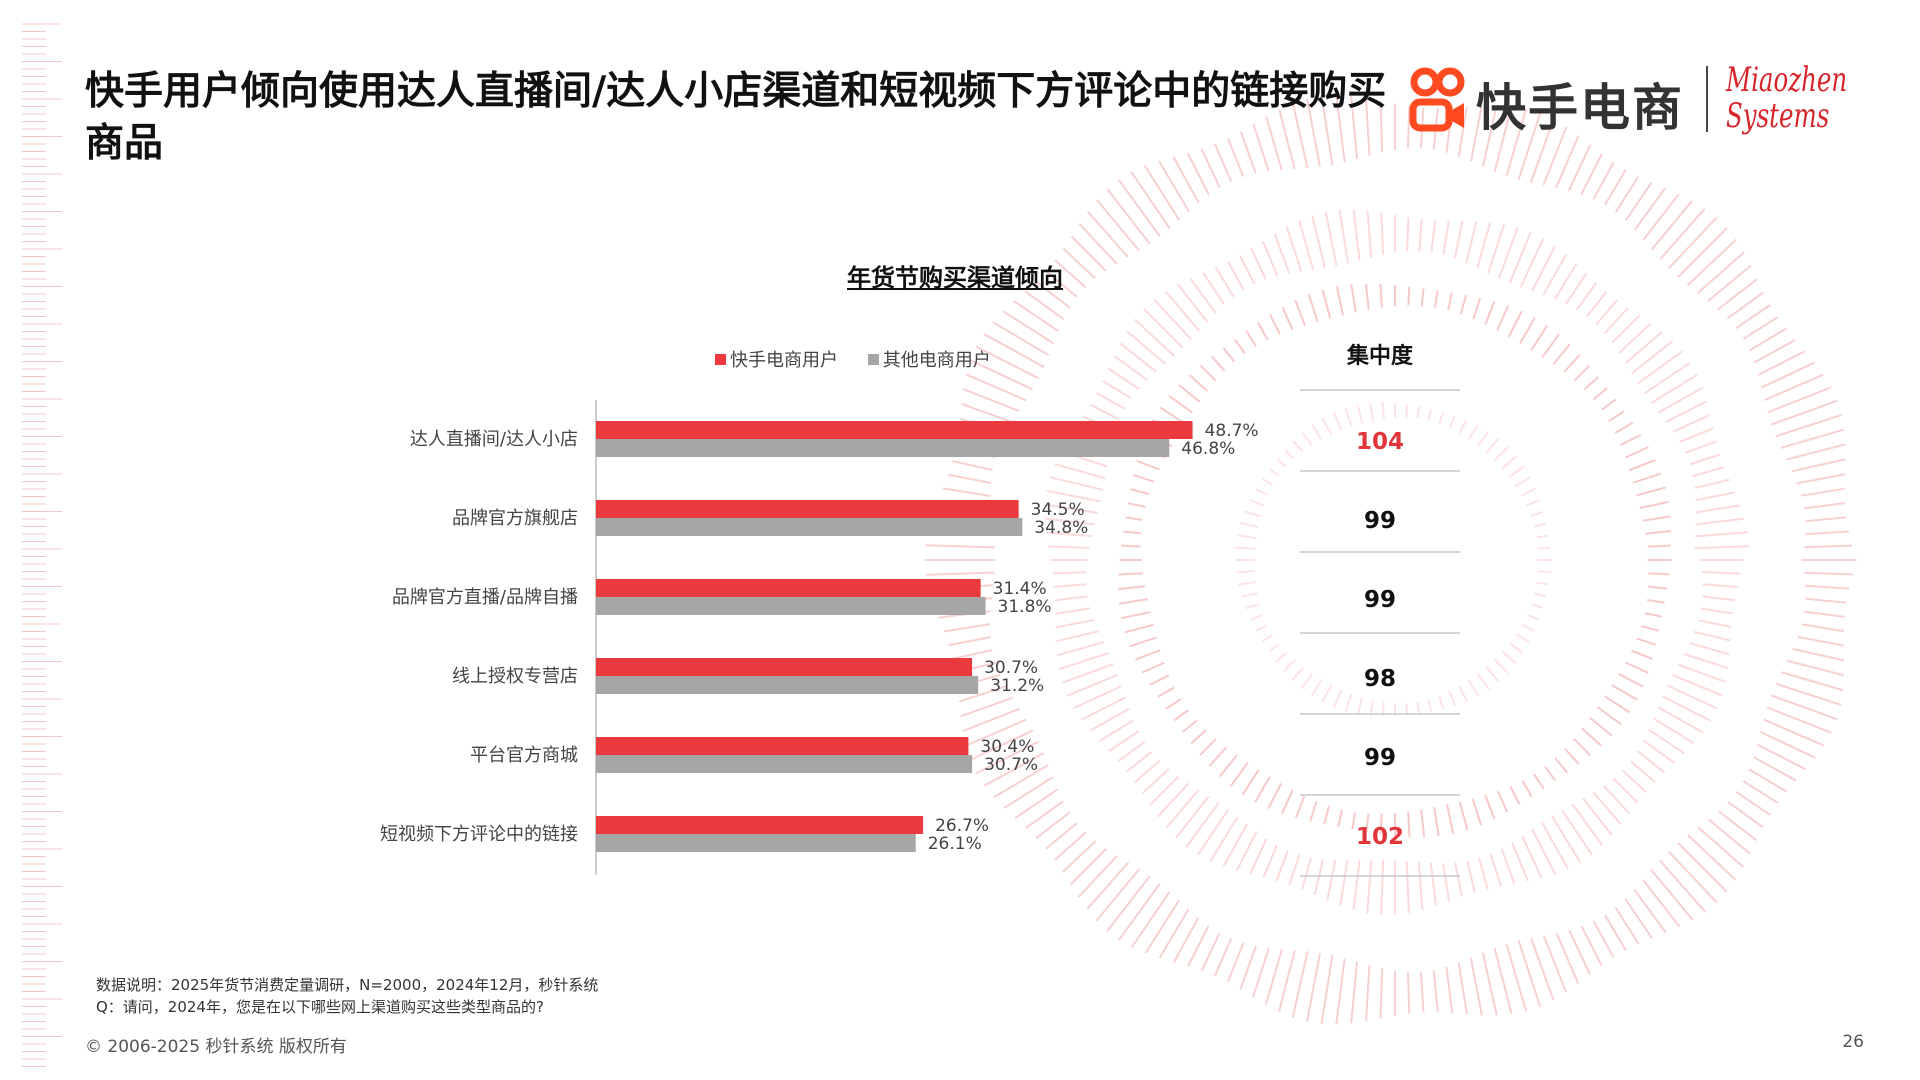  Describe the element at coordinates (515, 518) in the screenshot. I see `category-label: 品牌官方旗舰店` at that location.